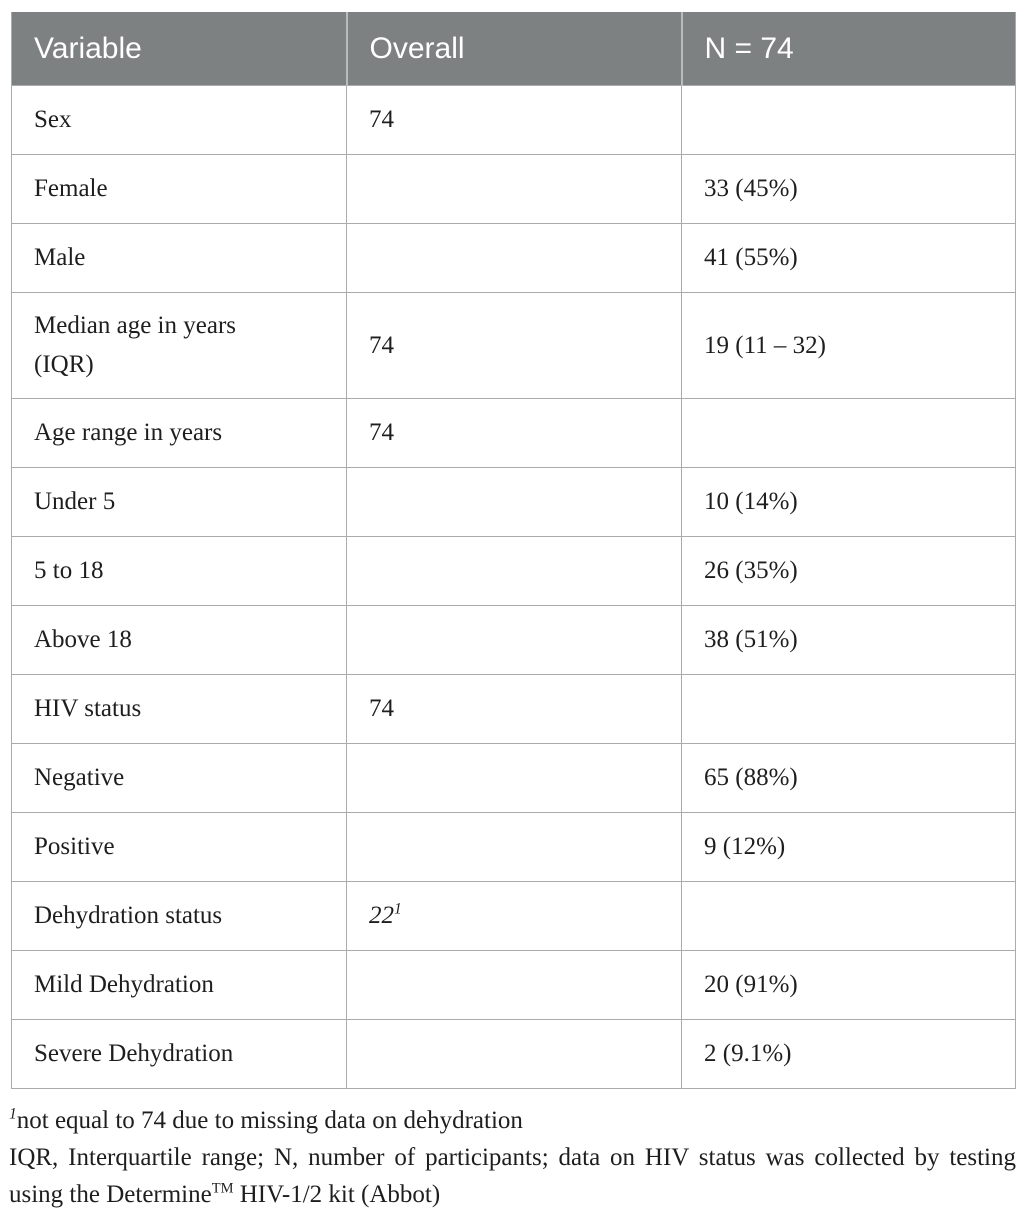 The width and height of the screenshot is (1025, 1216). I want to click on n-value: 19 (11 – 32), so click(765, 345).